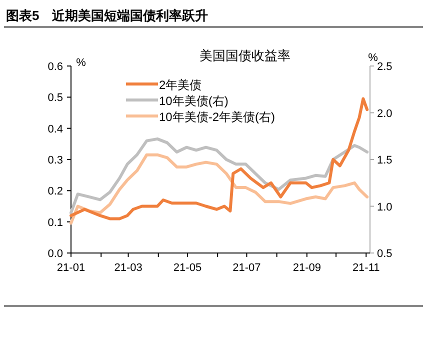  I want to click on x-tick-label: 21-09, so click(306, 268).